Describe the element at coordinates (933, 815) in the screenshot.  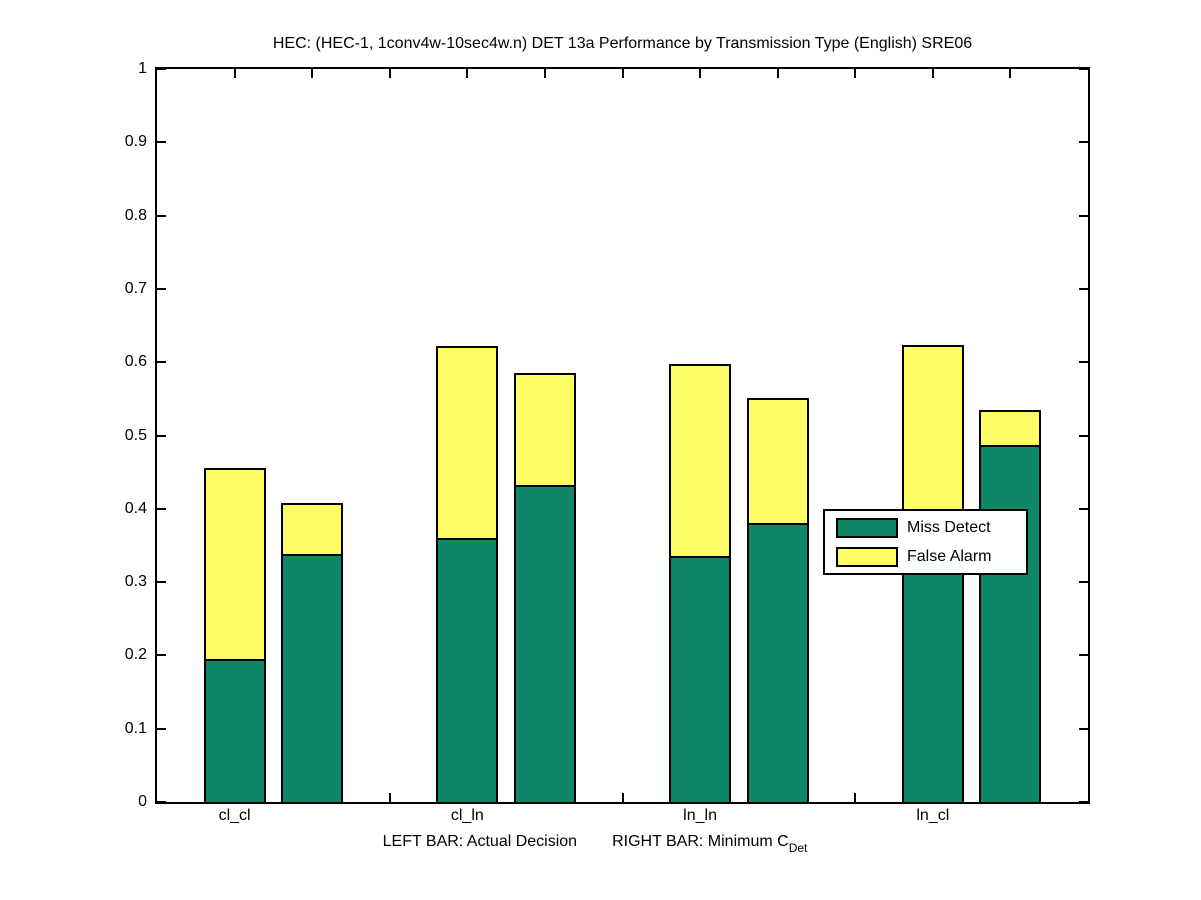
I see `x-category-label: ln_cl` at that location.